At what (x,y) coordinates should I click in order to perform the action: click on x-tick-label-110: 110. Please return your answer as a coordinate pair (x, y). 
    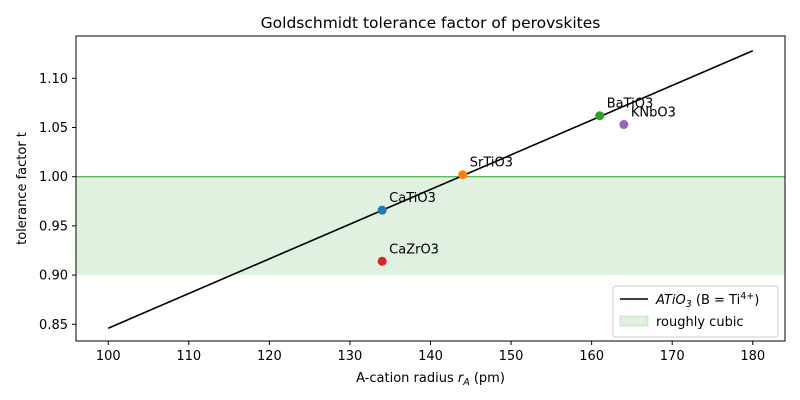
    Looking at the image, I should click on (188, 356).